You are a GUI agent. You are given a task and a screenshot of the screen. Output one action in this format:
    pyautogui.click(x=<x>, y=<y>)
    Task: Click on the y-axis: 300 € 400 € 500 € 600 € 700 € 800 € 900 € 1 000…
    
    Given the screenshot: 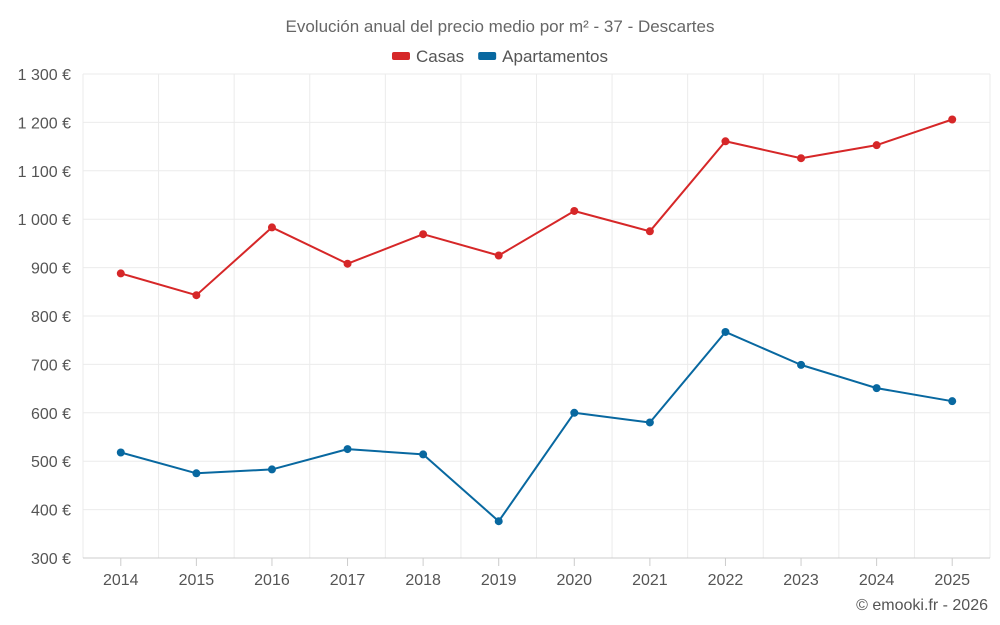 What is the action you would take?
    pyautogui.click(x=44, y=317)
    